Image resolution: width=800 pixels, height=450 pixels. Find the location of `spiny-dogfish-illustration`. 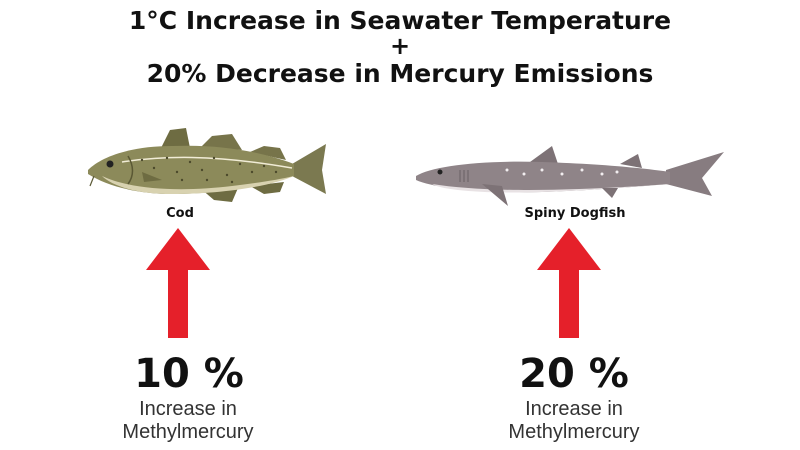

spiny-dogfish-illustration is located at coordinates (570, 176).